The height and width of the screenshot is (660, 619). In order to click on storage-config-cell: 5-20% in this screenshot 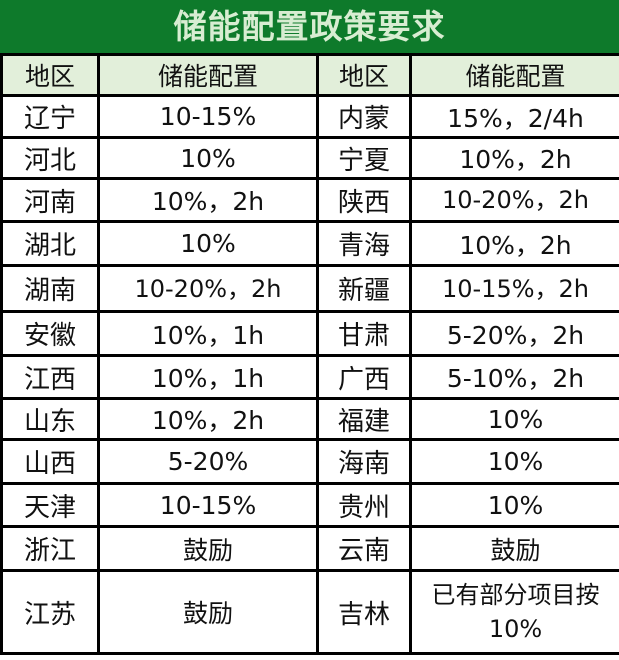, I will do `click(208, 461)`.